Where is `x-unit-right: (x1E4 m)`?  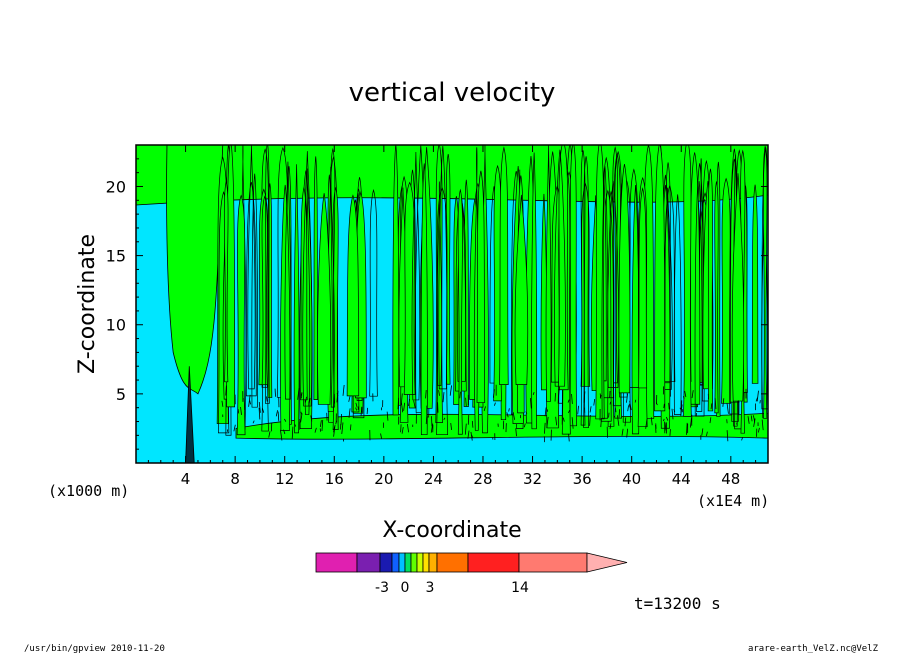 x-unit-right: (x1E4 m) is located at coordinates (733, 501).